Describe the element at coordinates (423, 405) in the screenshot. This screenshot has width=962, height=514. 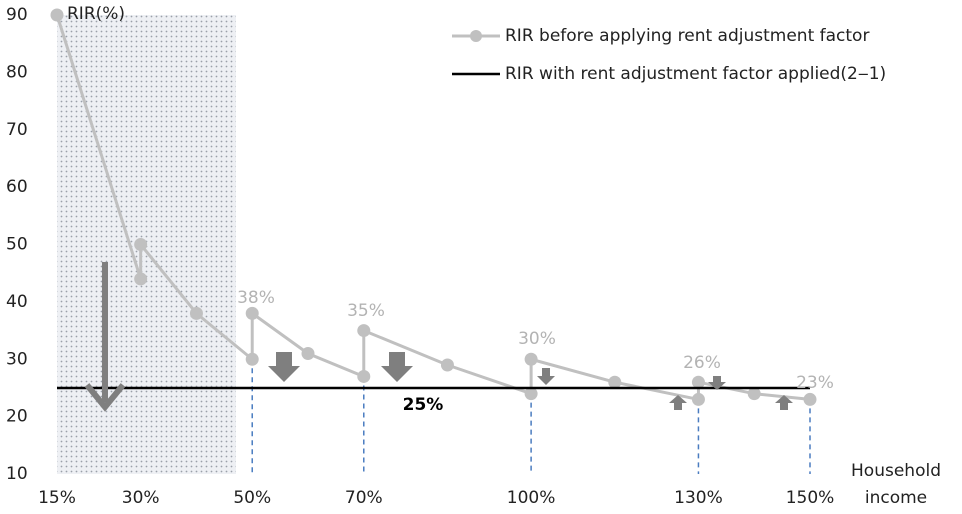
I see `annotation: 25%` at that location.